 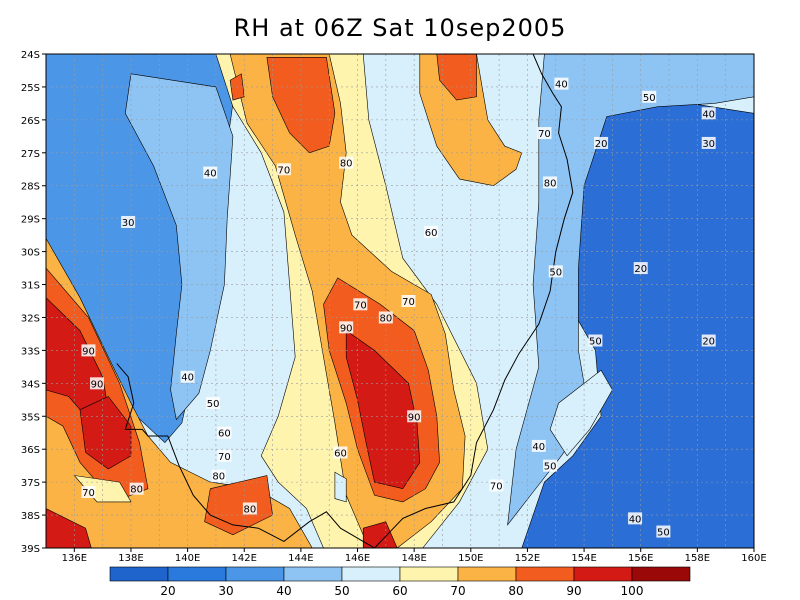 I want to click on contour-label: 90, so click(x=88, y=351).